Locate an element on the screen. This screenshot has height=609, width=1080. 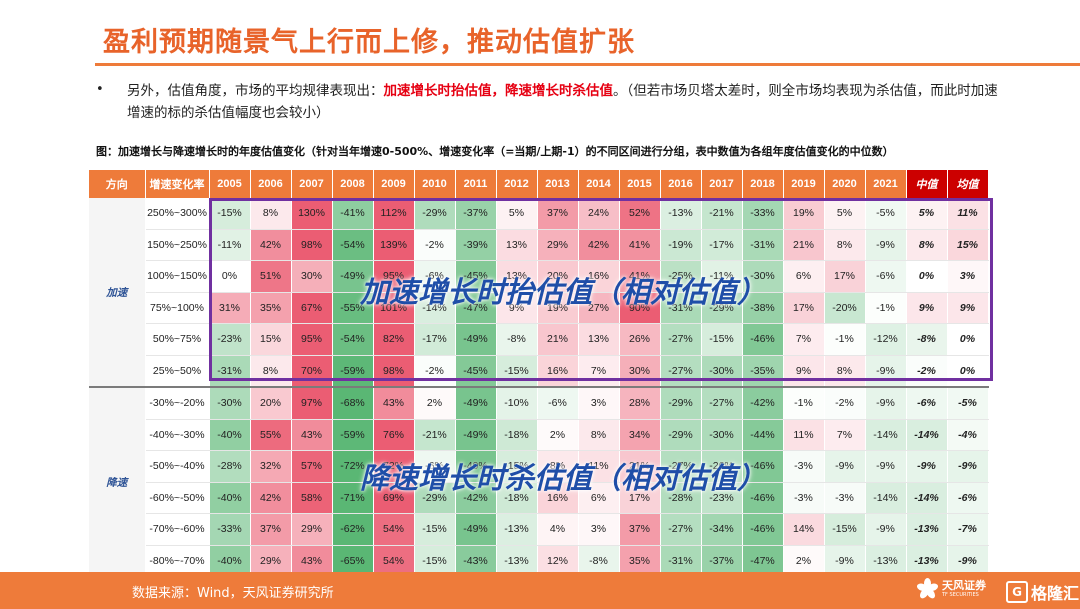
summary-cell: -6% is located at coordinates (927, 403).